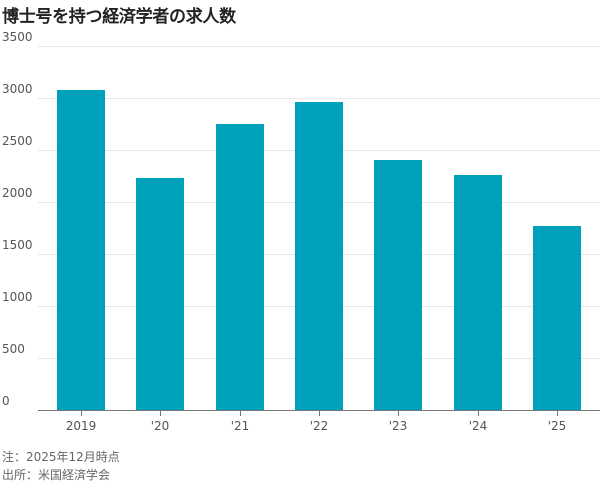  What do you see at coordinates (13, 349) in the screenshot?
I see `y-axis-label: 500` at bounding box center [13, 349].